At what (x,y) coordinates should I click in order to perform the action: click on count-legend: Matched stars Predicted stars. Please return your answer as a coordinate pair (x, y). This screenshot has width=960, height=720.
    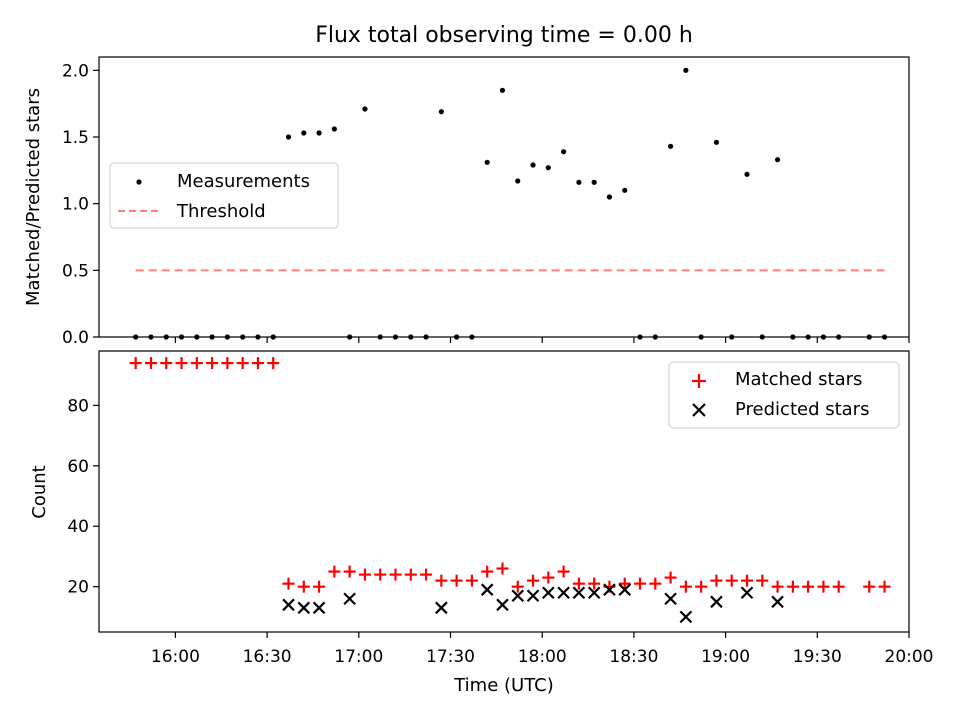
    Looking at the image, I should click on (784, 395).